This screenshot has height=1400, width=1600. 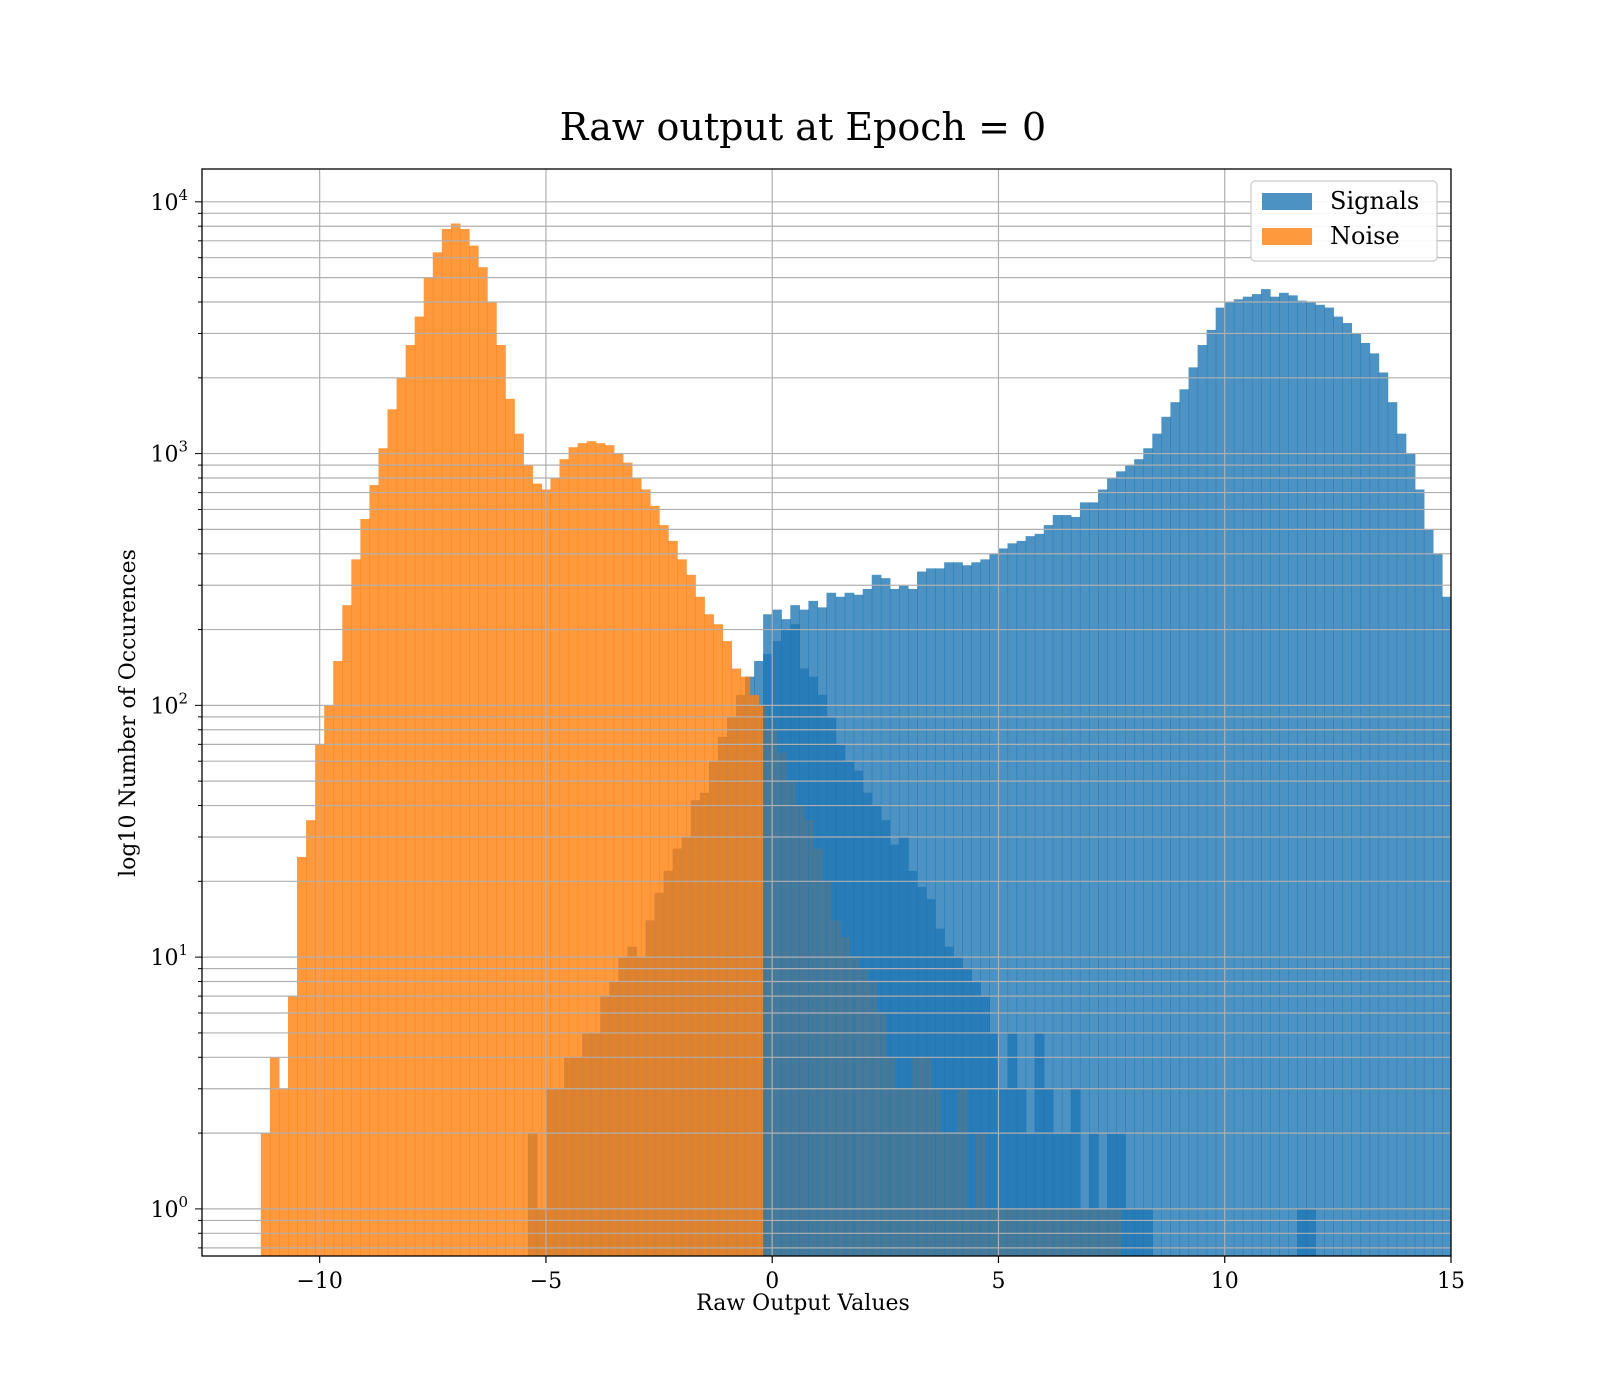 What do you see at coordinates (803, 127) in the screenshot?
I see `chart-title: Raw output at Epoch = 0` at bounding box center [803, 127].